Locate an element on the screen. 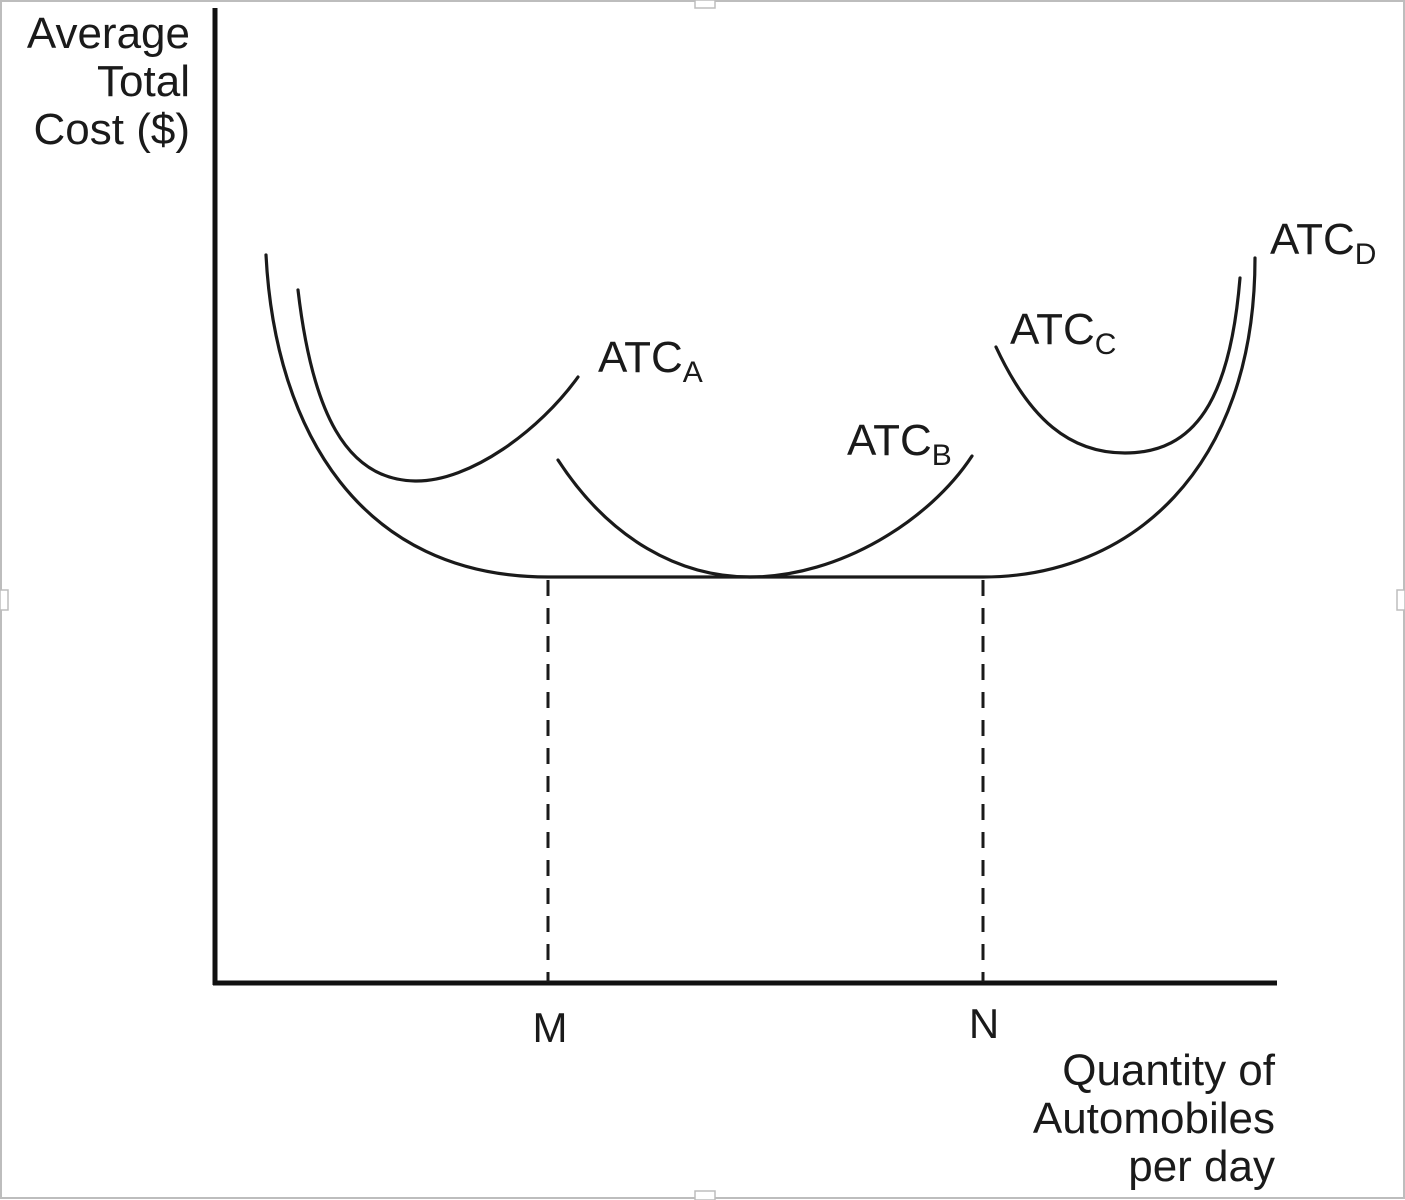 This screenshot has width=1405, height=1200. x-tick-n: N is located at coordinates (984, 1023).